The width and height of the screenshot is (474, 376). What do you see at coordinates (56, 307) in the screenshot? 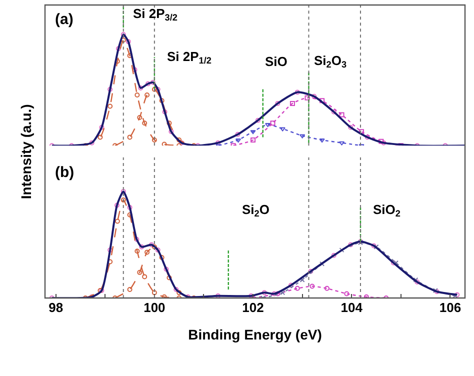
I see `x-tick-label: 98` at bounding box center [56, 307].